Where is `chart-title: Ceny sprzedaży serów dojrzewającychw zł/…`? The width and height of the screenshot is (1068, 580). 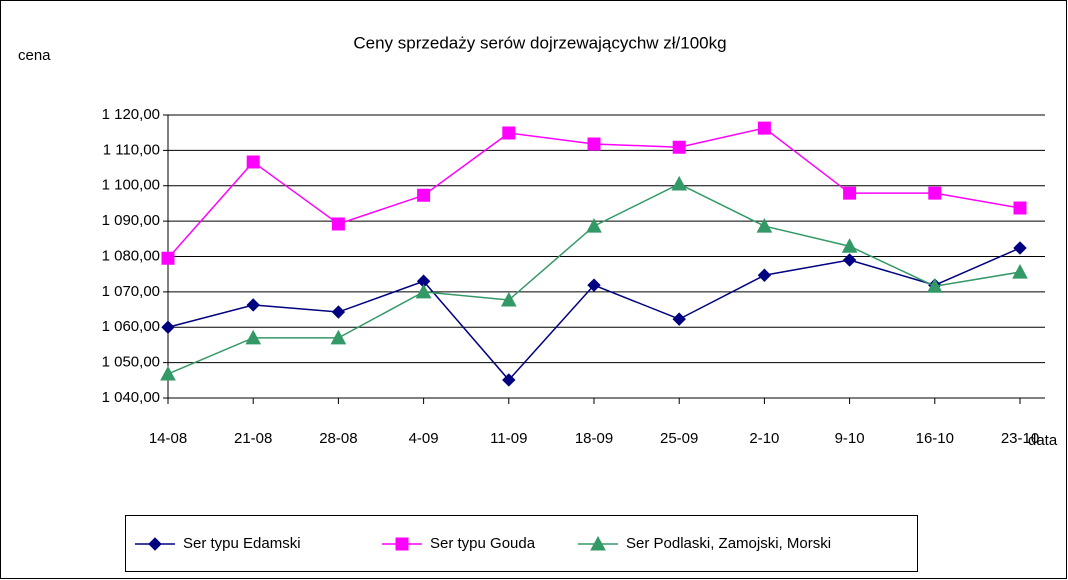
chart-title: Ceny sprzedaży serów dojrzewającychw zł/… is located at coordinates (539, 42).